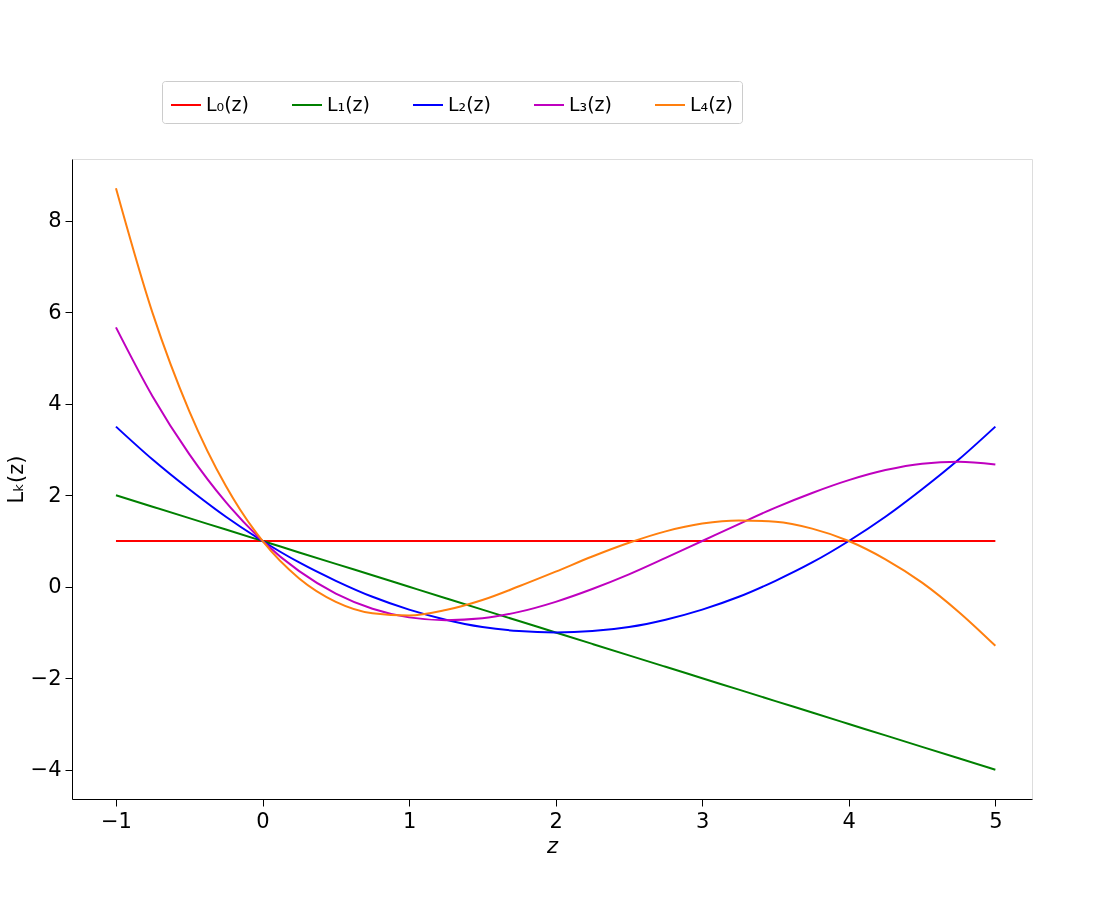 Image resolution: width=1116 pixels, height=897 pixels. I want to click on legend-label: L₄(z), so click(712, 104).